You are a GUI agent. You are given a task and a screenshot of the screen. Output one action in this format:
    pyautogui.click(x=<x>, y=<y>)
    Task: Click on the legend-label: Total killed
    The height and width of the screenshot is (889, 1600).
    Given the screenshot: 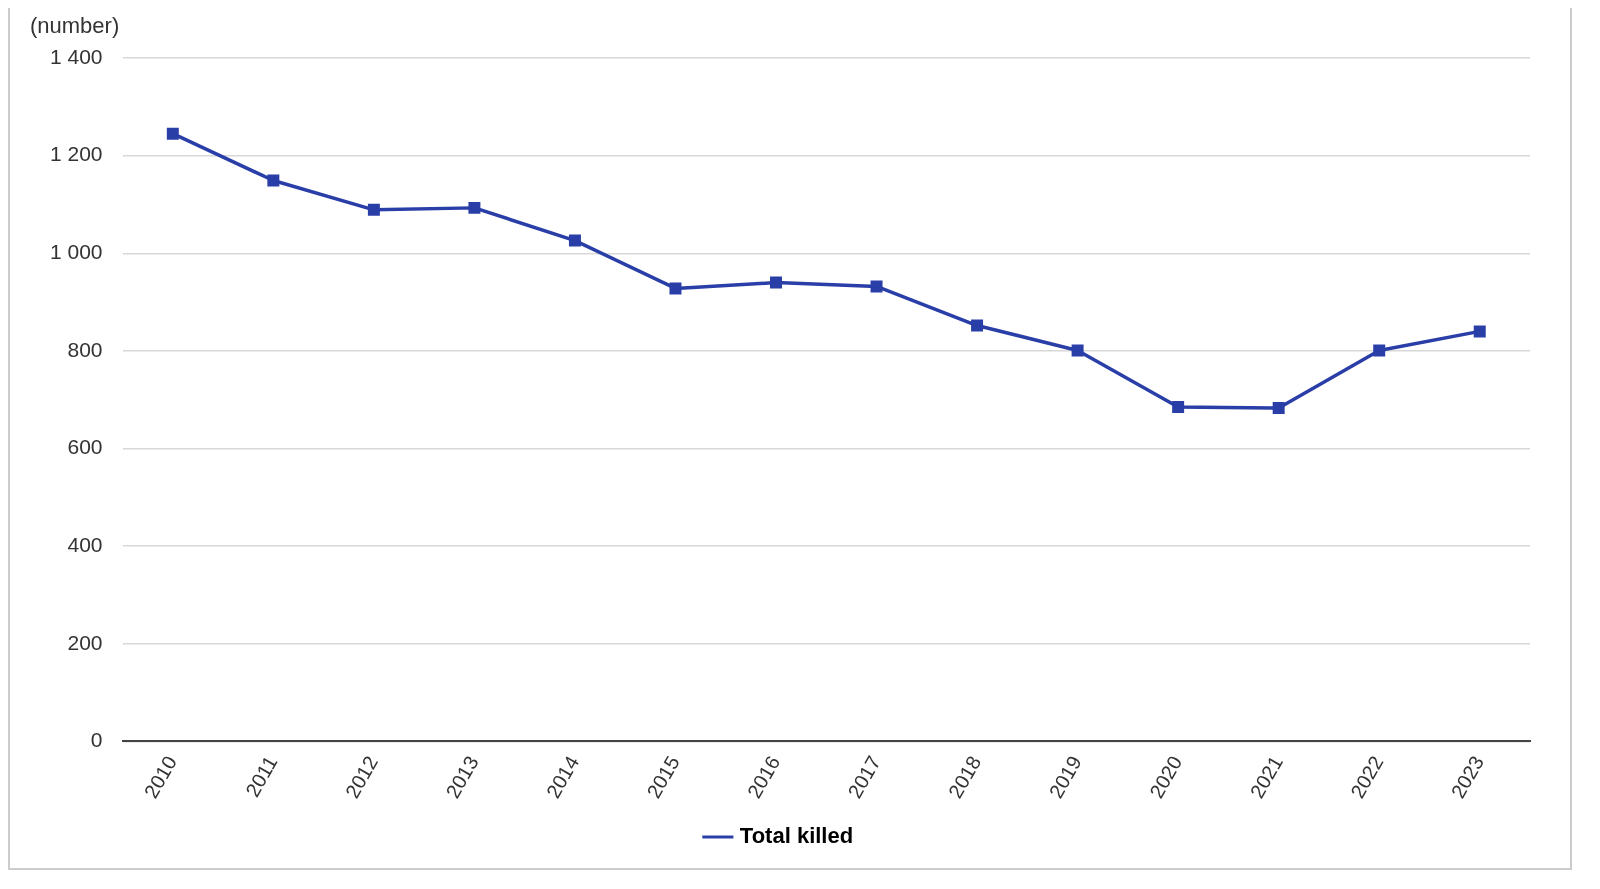 What is the action you would take?
    pyautogui.click(x=796, y=836)
    